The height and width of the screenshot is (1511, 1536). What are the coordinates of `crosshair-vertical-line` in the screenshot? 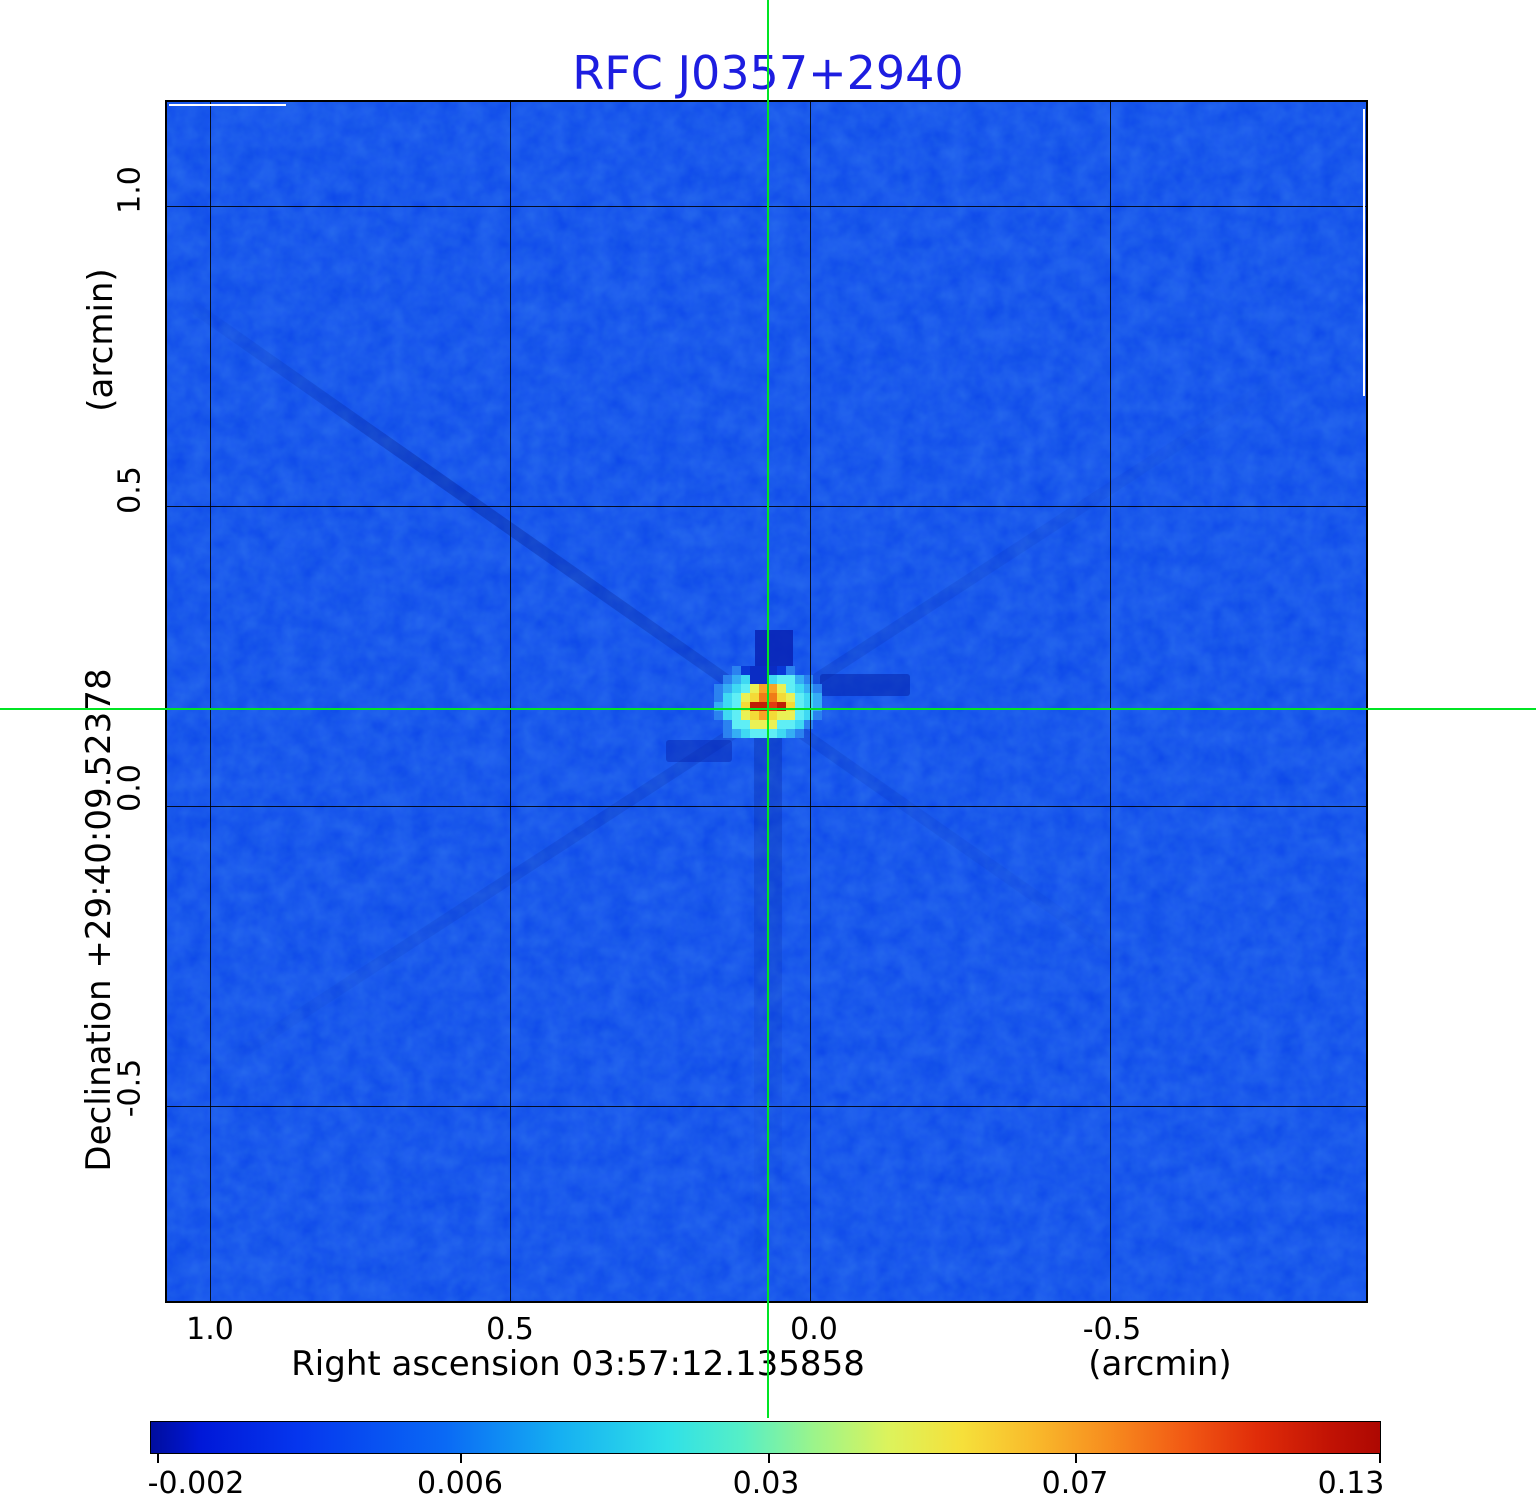 It's located at (768, 709).